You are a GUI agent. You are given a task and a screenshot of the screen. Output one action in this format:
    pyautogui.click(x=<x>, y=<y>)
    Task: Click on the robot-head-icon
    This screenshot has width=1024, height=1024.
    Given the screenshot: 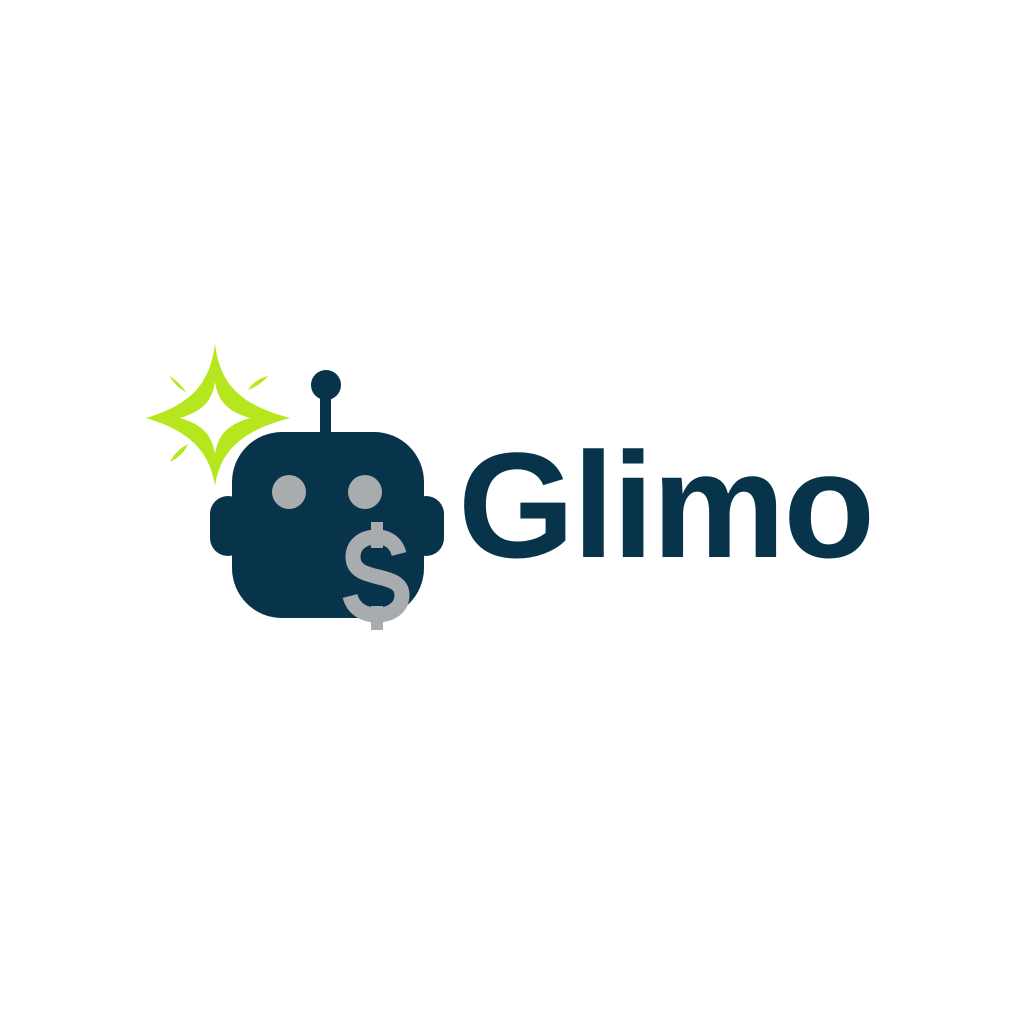 What is the action you would take?
    pyautogui.click(x=327, y=494)
    